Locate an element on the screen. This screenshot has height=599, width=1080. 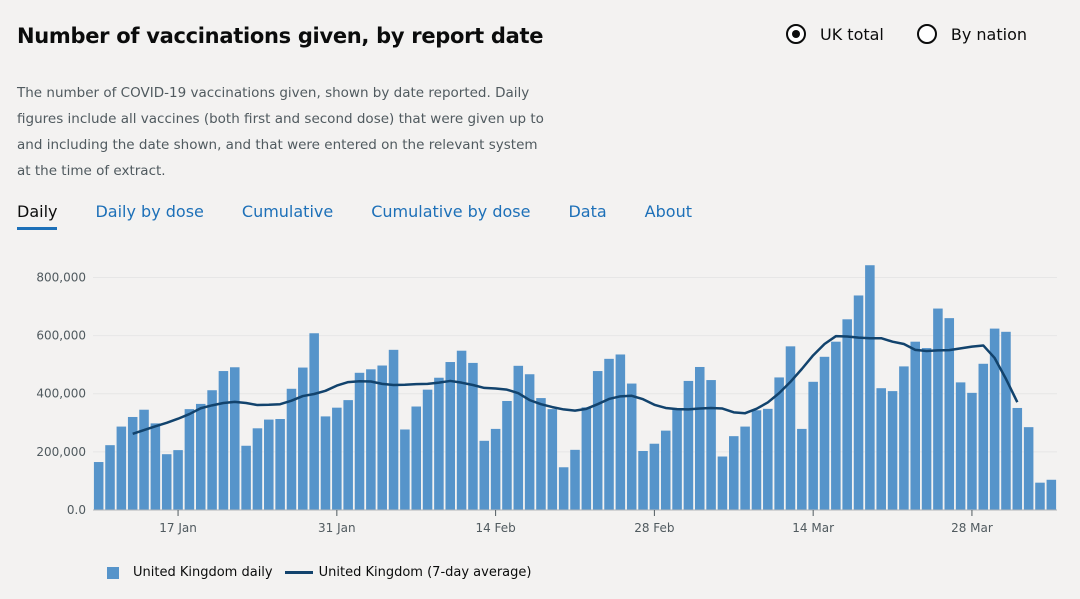
radio-selected-icon is located at coordinates (796, 34).